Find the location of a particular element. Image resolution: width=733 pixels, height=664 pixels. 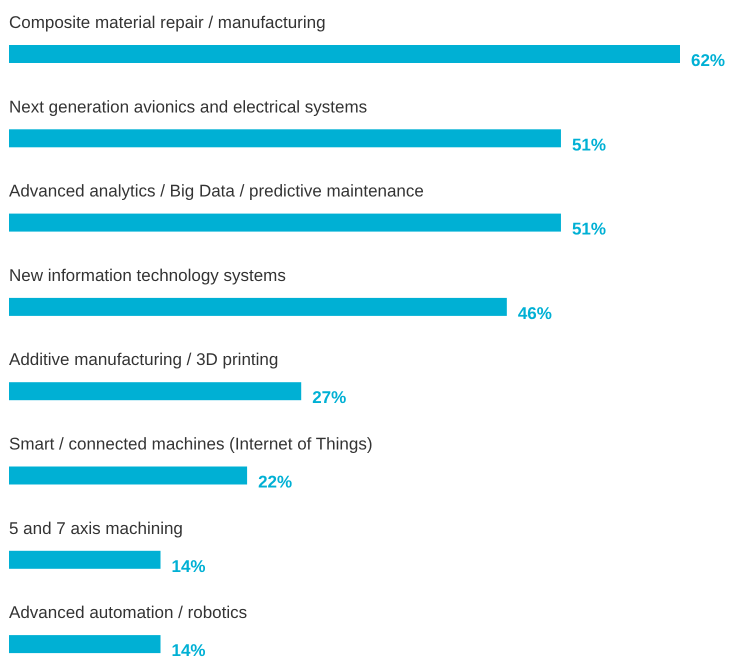

y-tick-label: New information technology systems is located at coordinates (147, 275).